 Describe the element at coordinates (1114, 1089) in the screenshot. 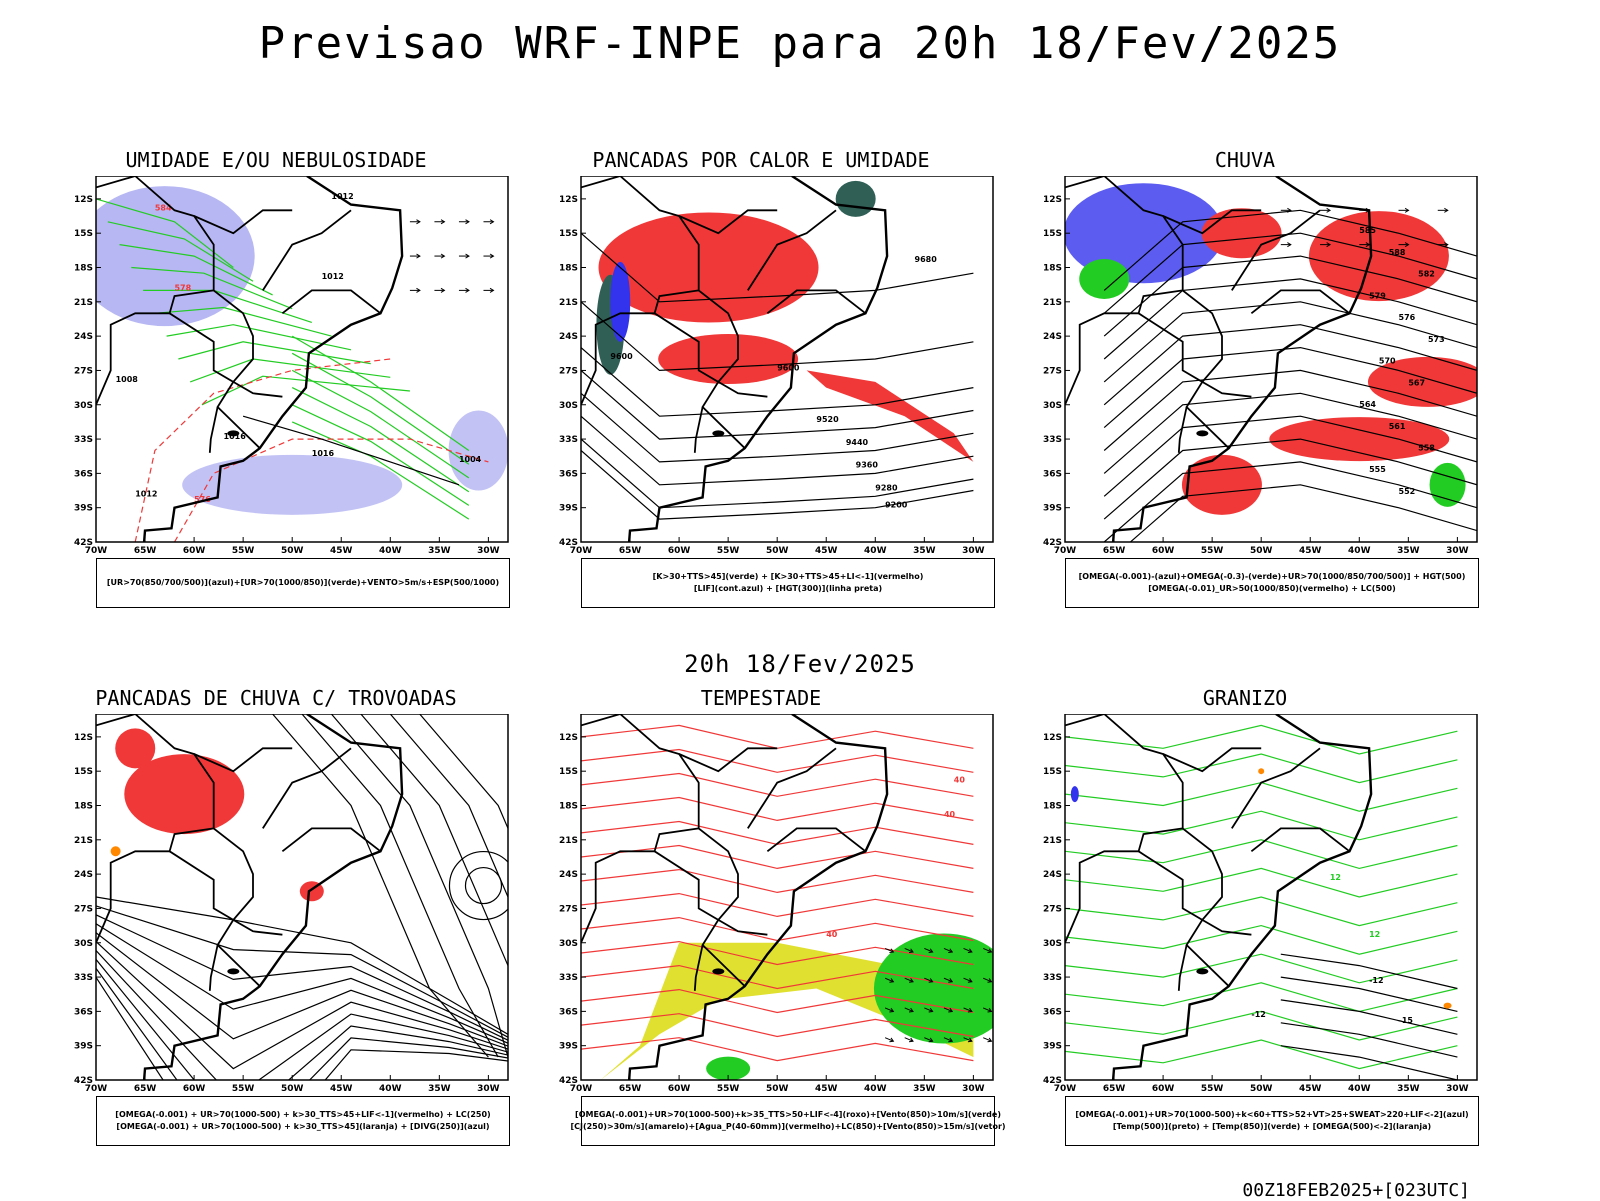

I see `lon-label: 65W` at that location.